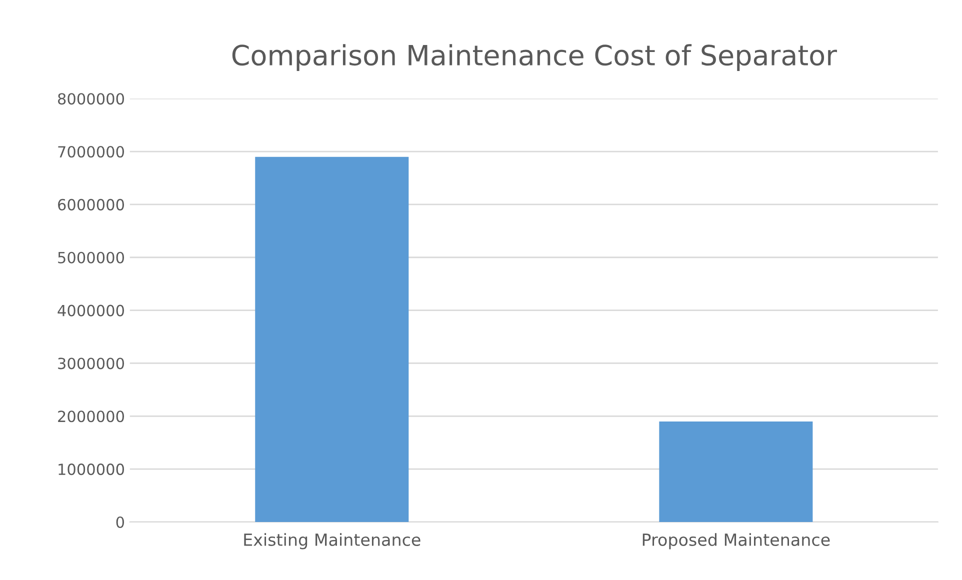 This screenshot has height=580, width=962. Describe the element at coordinates (91, 310) in the screenshot. I see `y-tick-label: 4000000` at that location.